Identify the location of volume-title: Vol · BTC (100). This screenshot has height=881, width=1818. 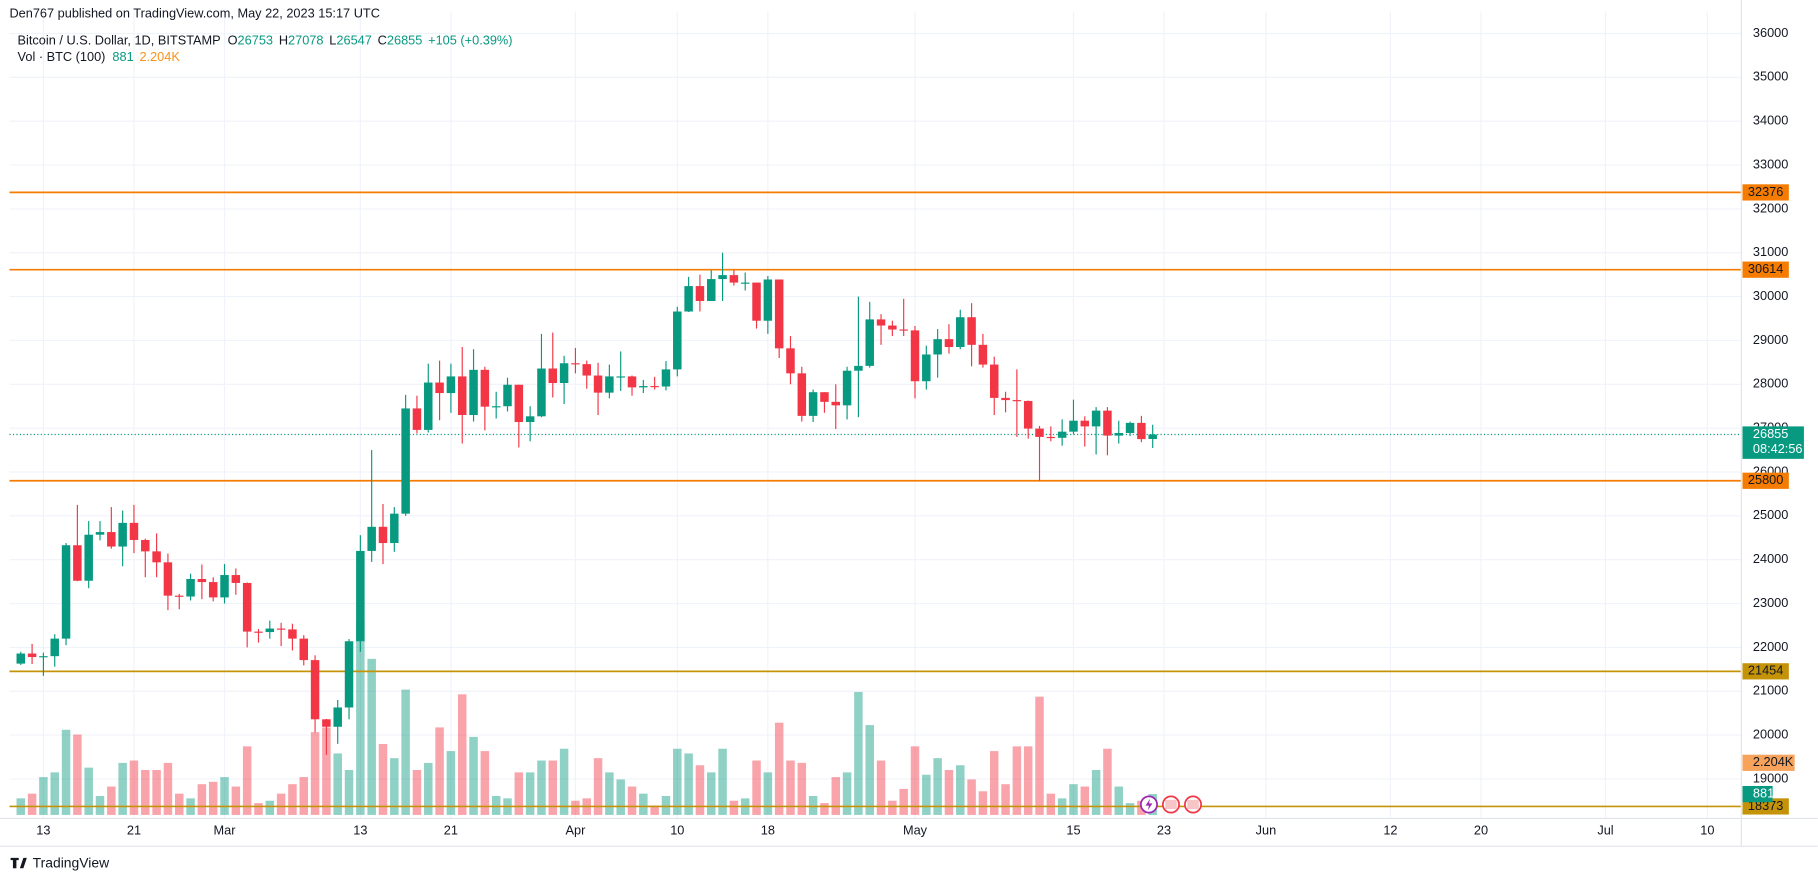
(62, 56).